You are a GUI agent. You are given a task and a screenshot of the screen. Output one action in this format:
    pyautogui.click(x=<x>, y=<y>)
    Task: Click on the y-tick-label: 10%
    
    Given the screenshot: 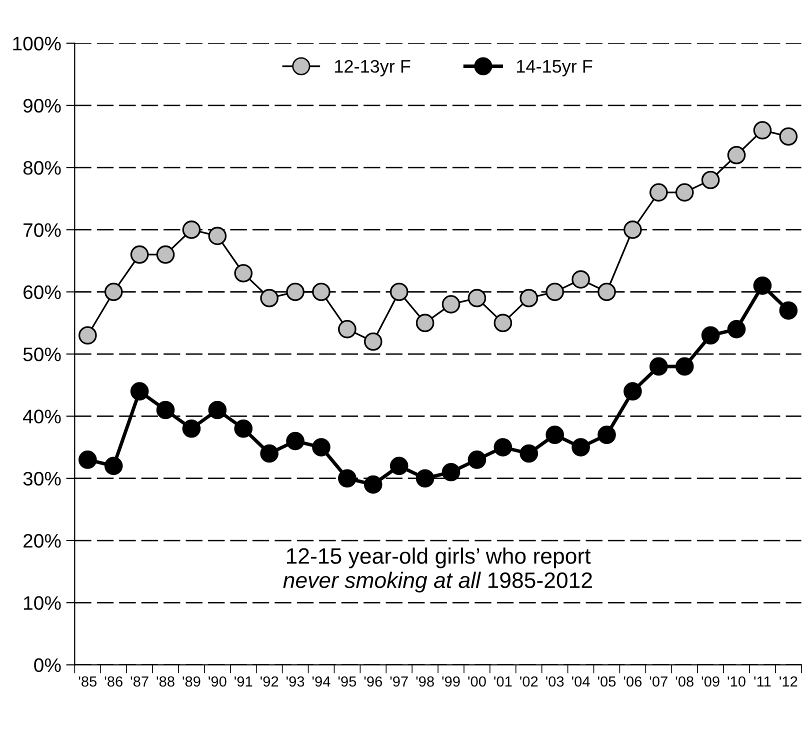 What is the action you would take?
    pyautogui.click(x=42, y=603)
    